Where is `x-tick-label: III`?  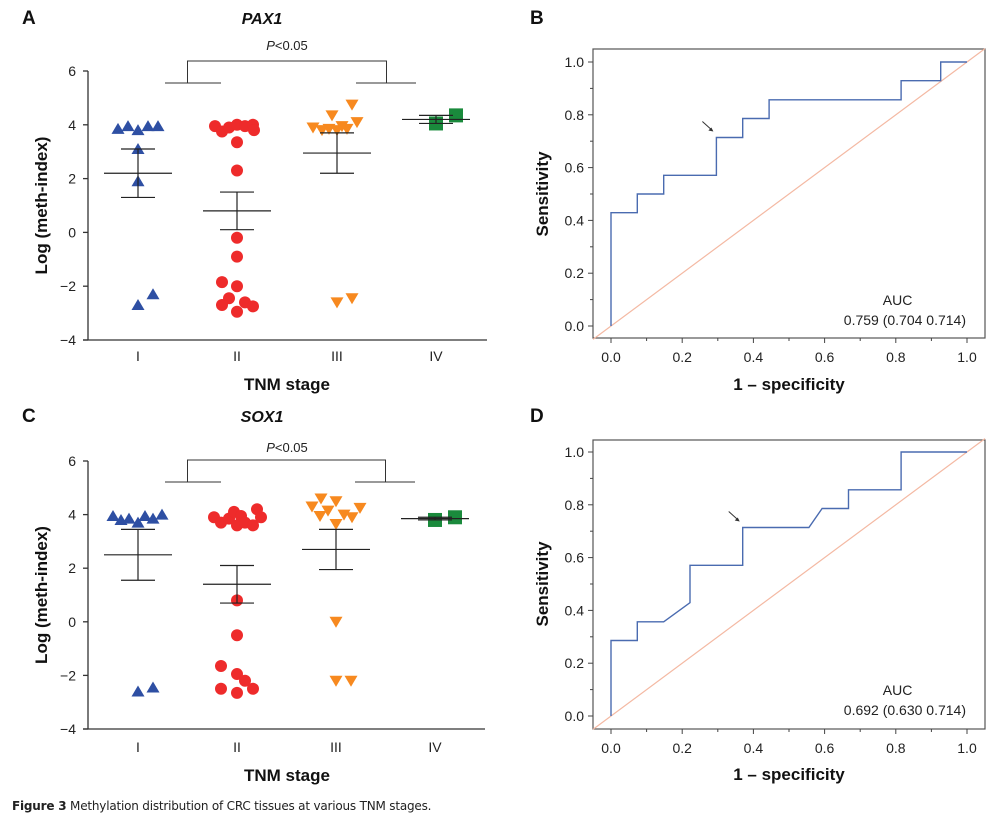
x-tick-label: III is located at coordinates (337, 356).